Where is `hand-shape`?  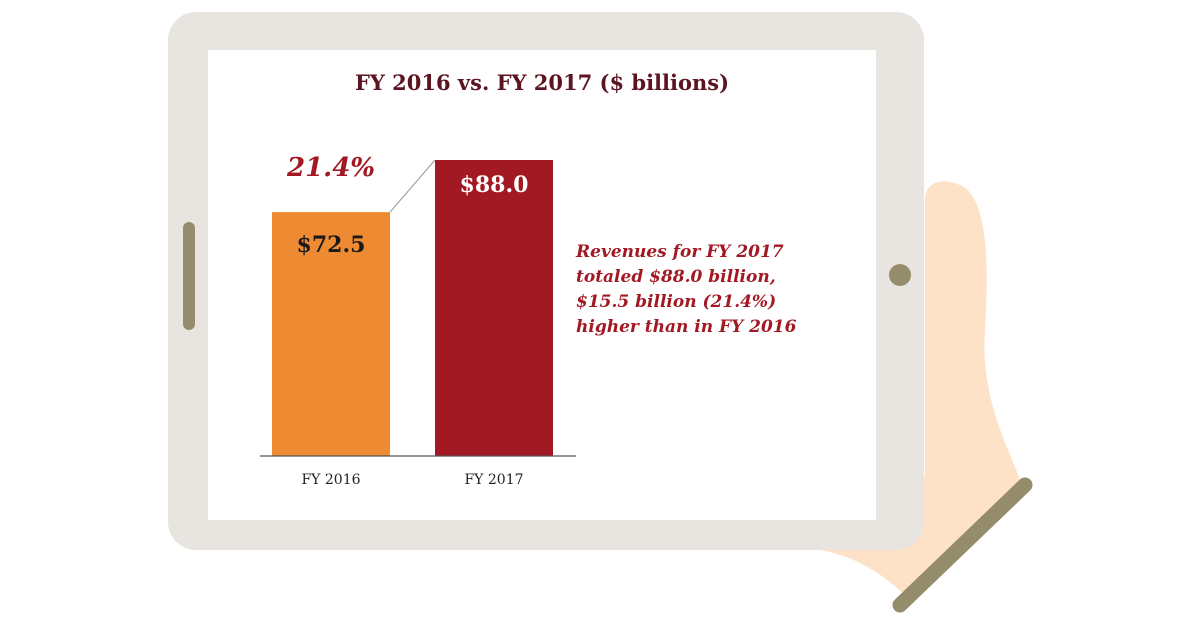
hand-shape is located at coordinates (920, 391).